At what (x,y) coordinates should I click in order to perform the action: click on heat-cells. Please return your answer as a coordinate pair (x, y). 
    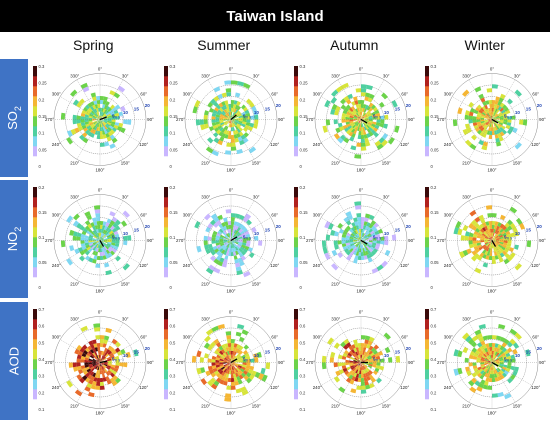
    Looking at the image, I should click on (491, 239).